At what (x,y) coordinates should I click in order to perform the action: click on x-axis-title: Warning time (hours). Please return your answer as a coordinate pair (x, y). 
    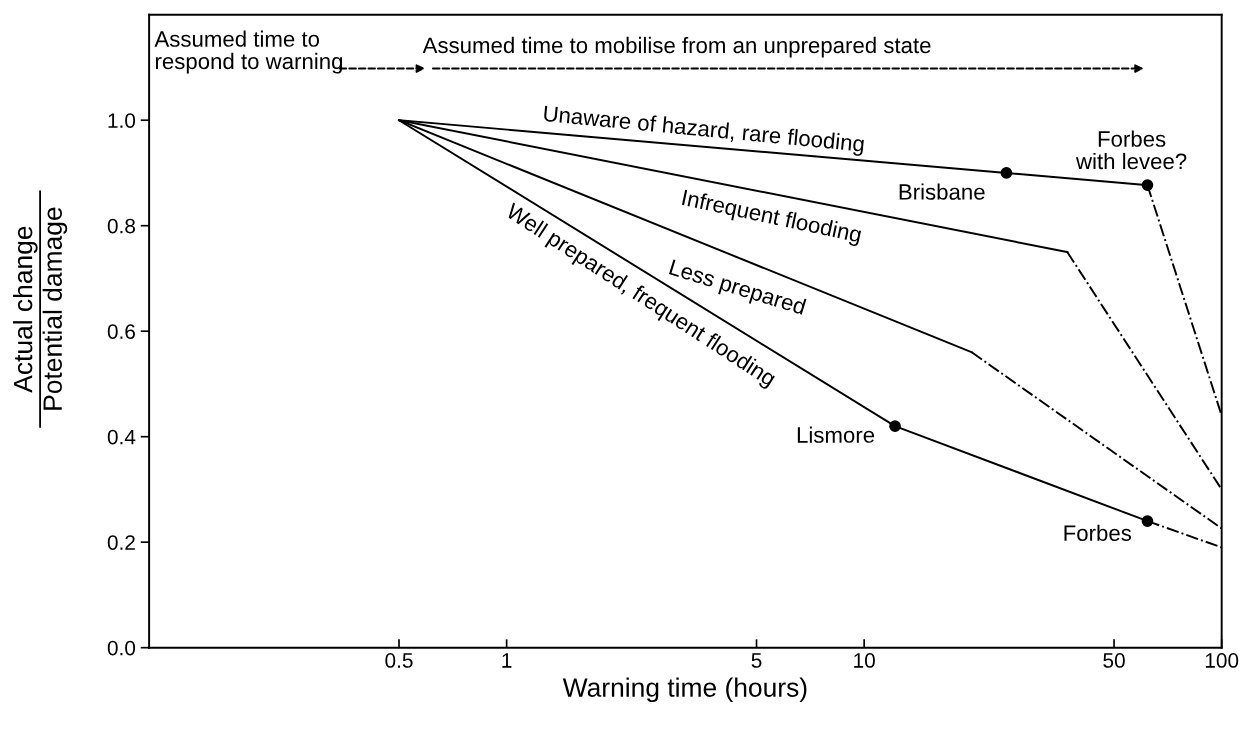
    Looking at the image, I should click on (684, 690).